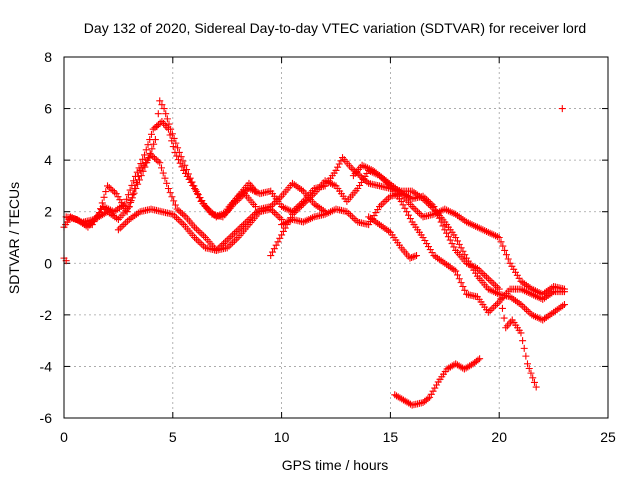 This screenshot has height=480, width=640. Describe the element at coordinates (46, 315) in the screenshot. I see `y-tick-label: -2` at that location.